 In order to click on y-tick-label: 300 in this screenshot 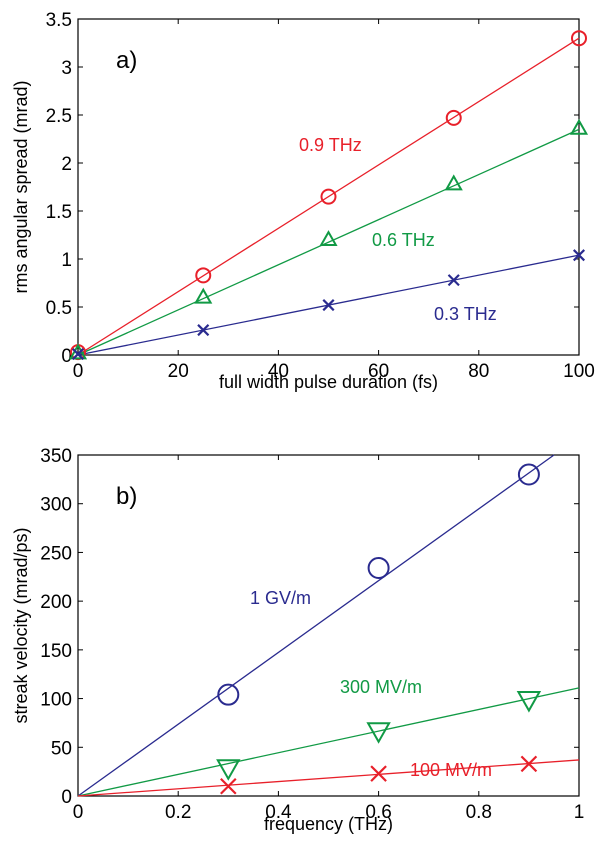, I will do `click(56, 505)`.